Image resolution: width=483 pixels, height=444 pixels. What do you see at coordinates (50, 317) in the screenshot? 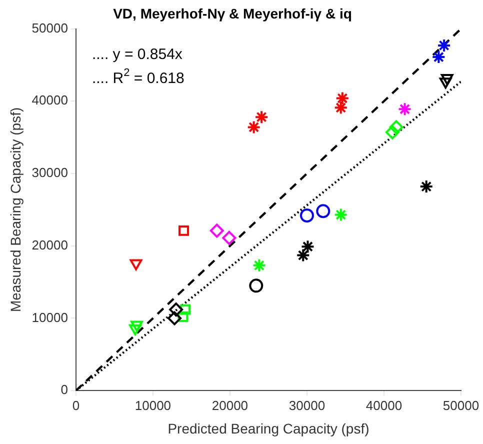
I see `y-tick-label: 10000` at bounding box center [50, 317].